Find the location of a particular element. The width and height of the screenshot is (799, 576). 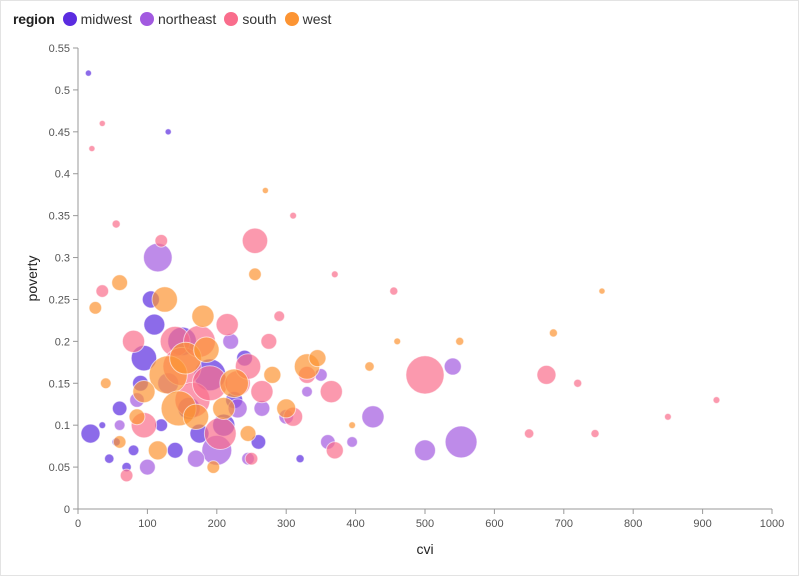

legend-label-midwest: midwest is located at coordinates (106, 19).